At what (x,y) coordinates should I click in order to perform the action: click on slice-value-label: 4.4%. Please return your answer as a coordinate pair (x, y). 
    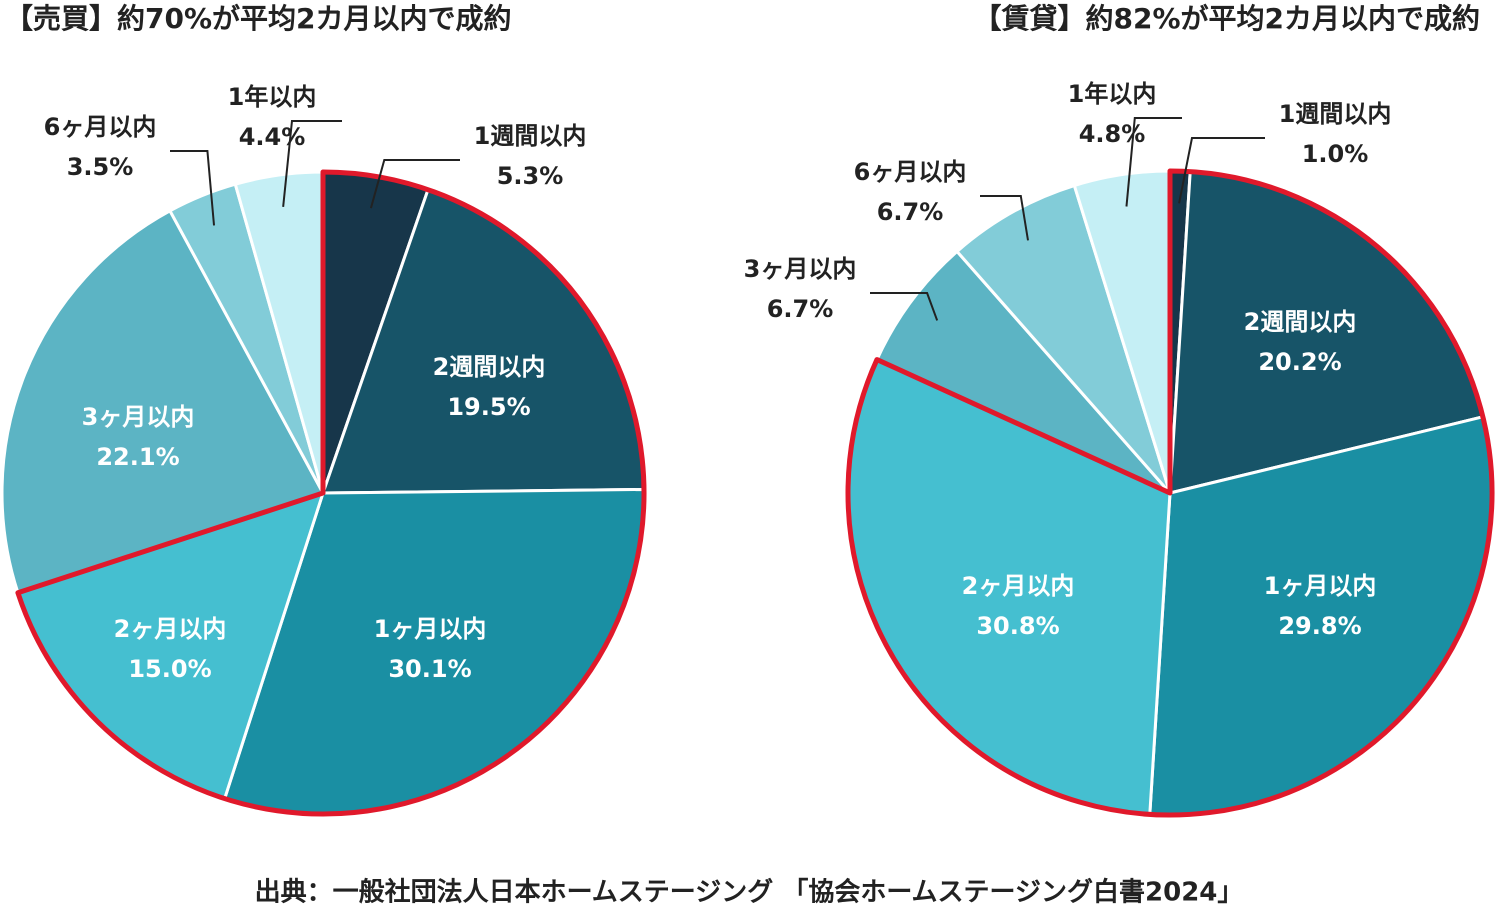
    Looking at the image, I should click on (272, 137).